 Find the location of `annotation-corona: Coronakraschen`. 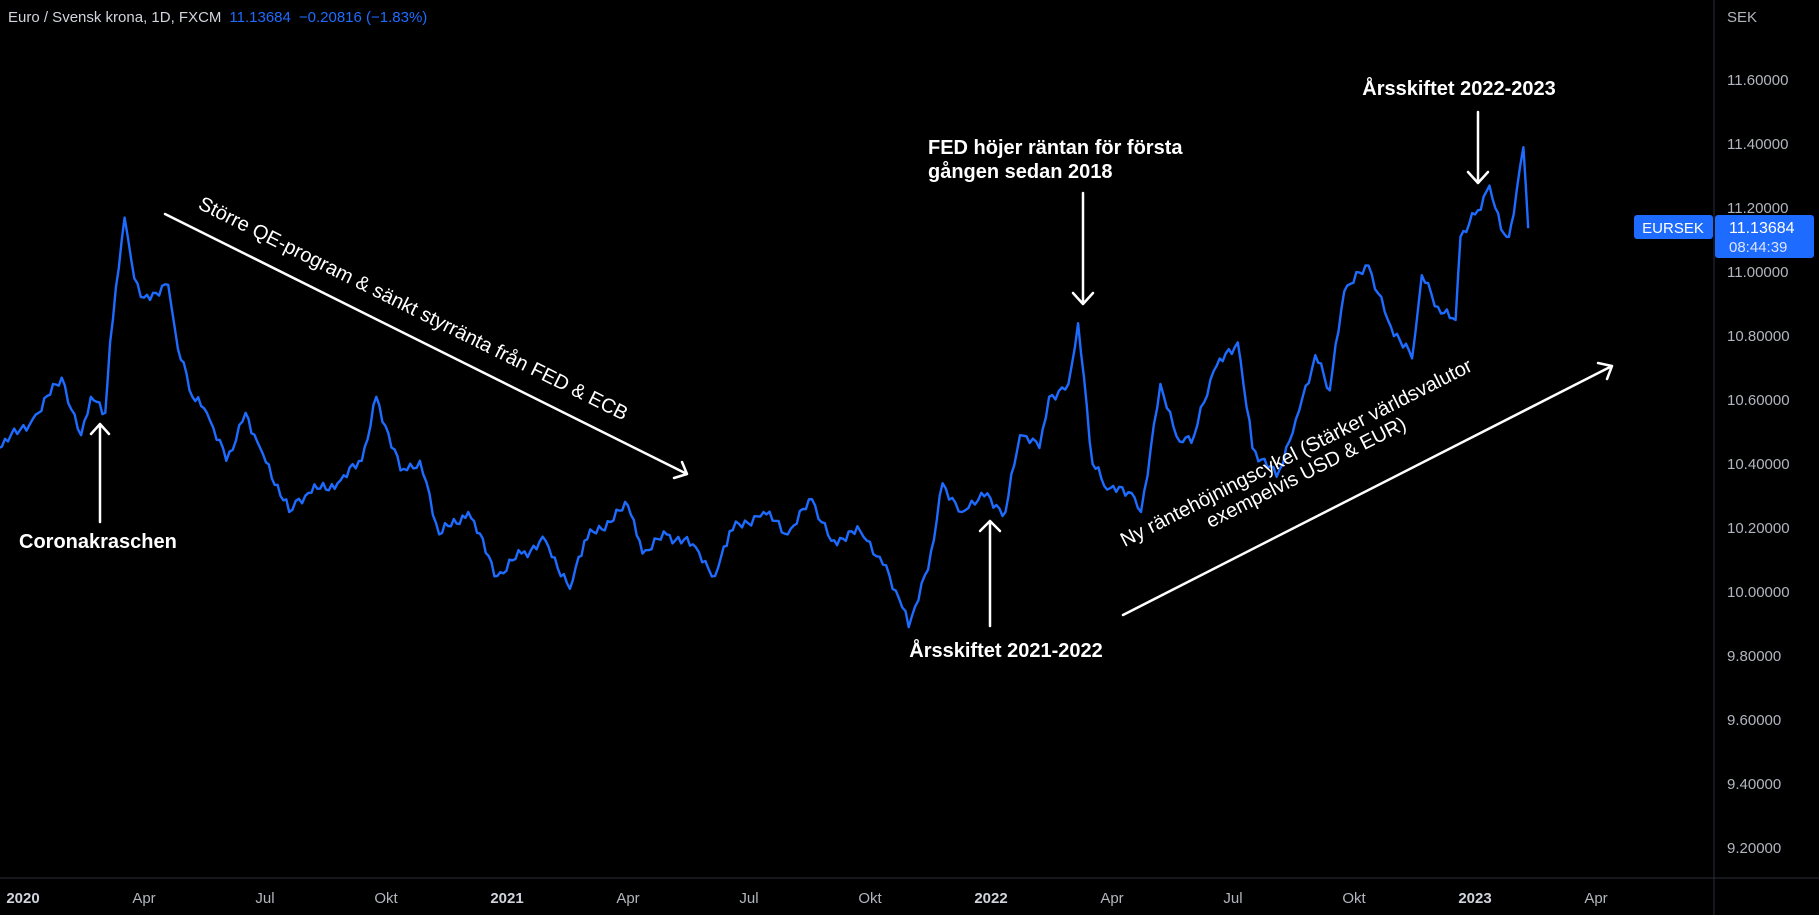

annotation-corona: Coronakraschen is located at coordinates (98, 487).